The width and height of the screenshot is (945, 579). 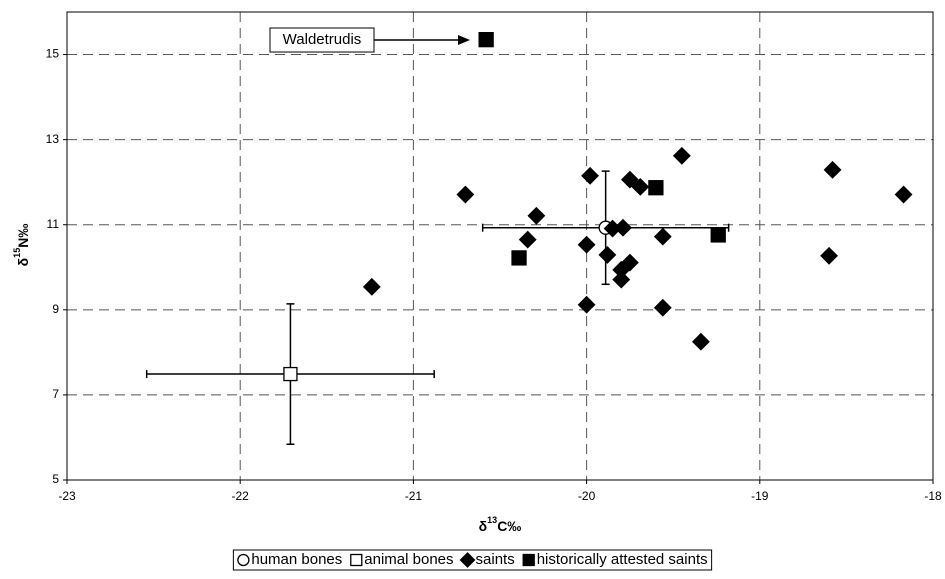 I want to click on y-tick-label: 5, so click(x=55, y=479).